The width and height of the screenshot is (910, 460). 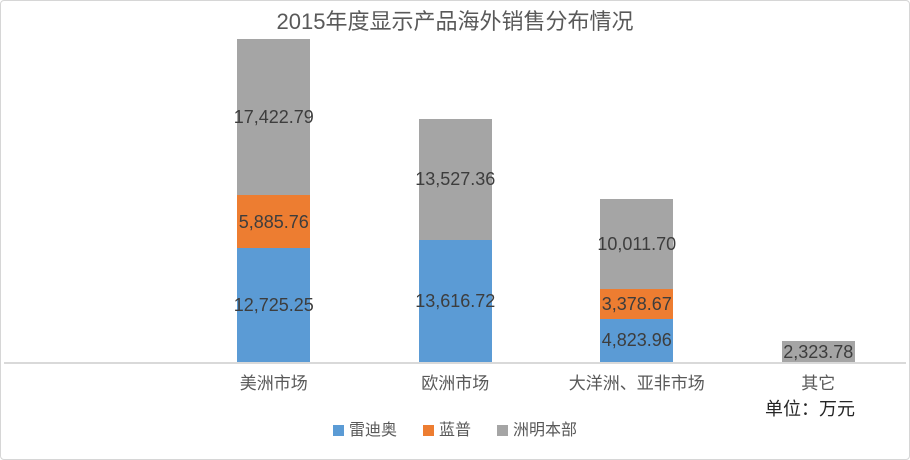 I want to click on bar-4-segment-3: 2,323.78, so click(x=818, y=351).